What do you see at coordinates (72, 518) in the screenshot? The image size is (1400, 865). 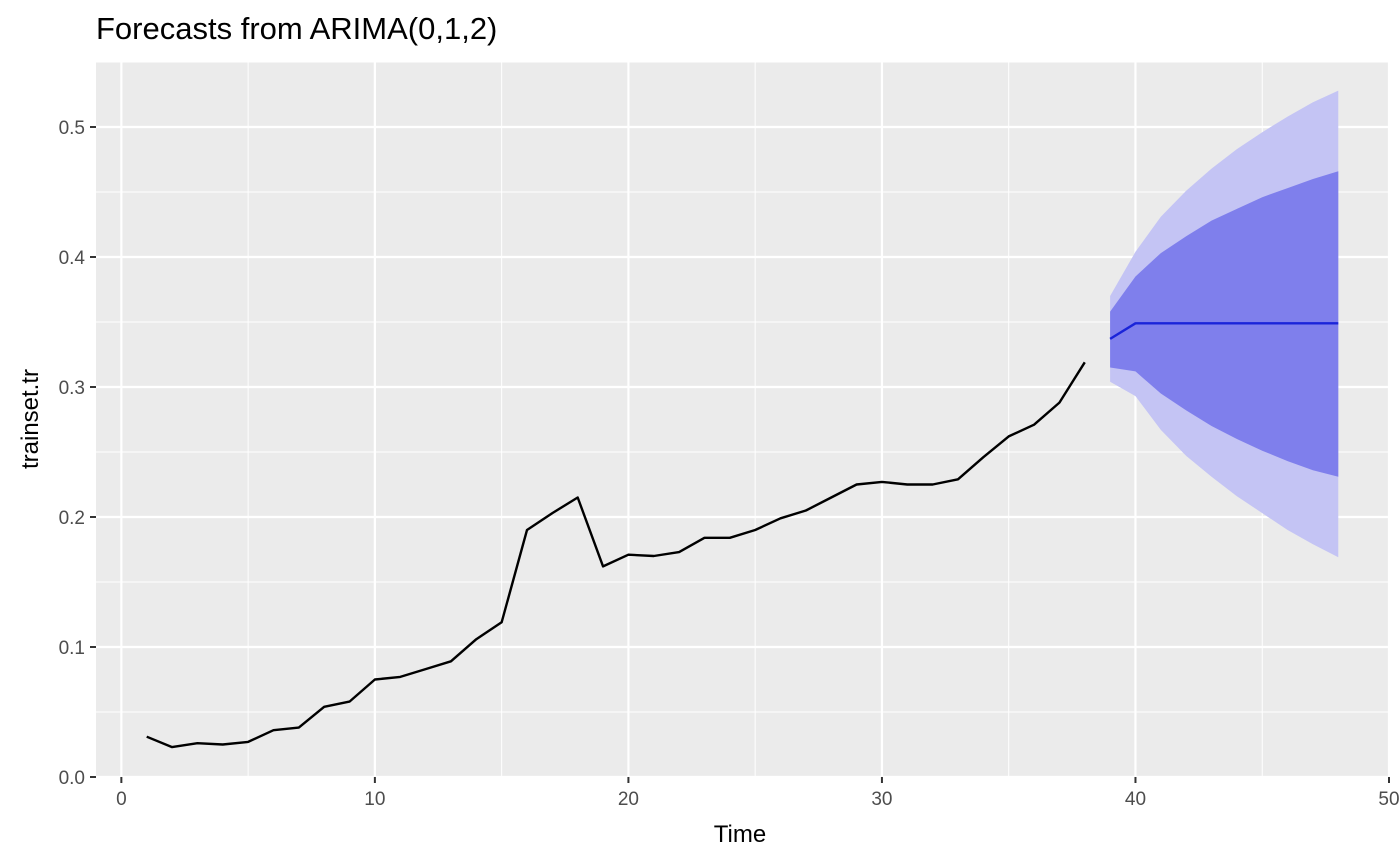 I see `y-tick-label: 0.2` at bounding box center [72, 518].